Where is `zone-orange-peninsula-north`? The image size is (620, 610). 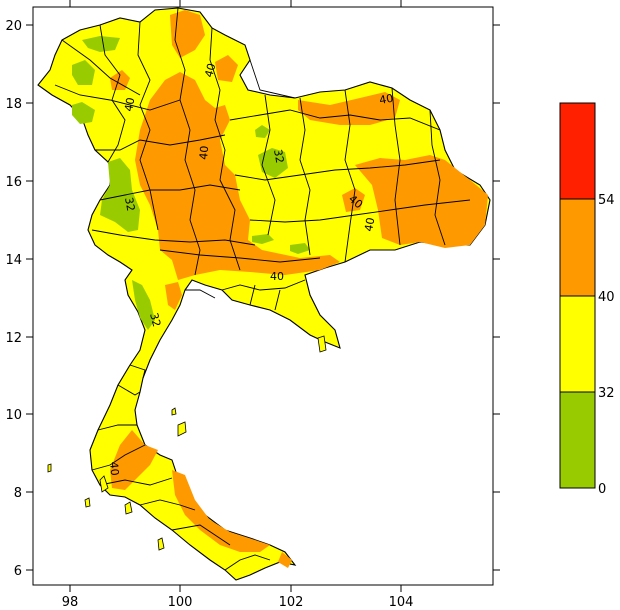 zone-orange-peninsula-north is located at coordinates (173, 296).